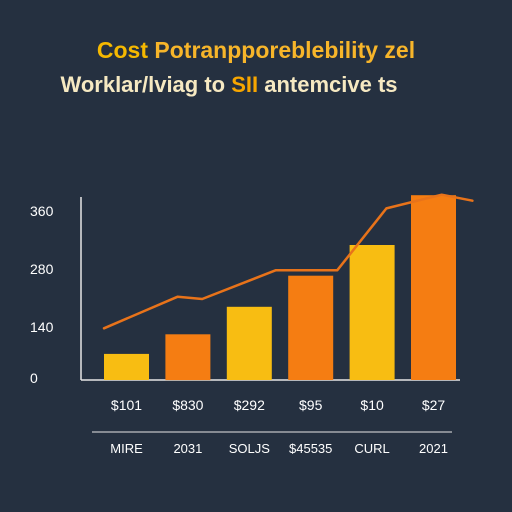 This screenshot has width=512, height=512. I want to click on chart-subtitle-part-3: antemcive ts, so click(327, 84).